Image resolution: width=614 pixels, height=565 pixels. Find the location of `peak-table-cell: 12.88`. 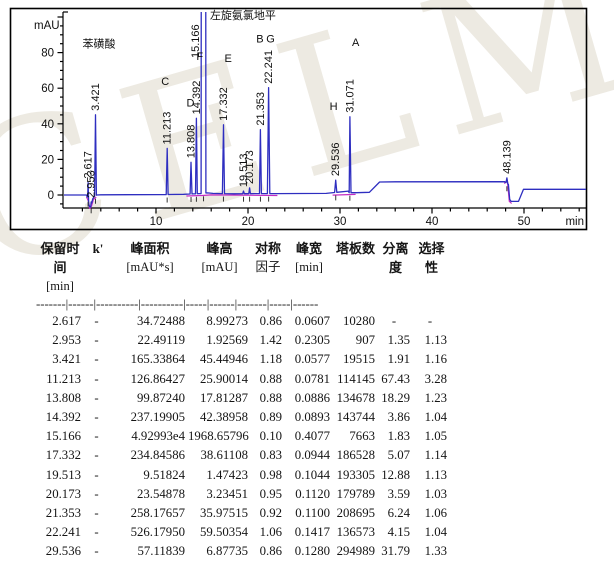

peak-table-cell: 12.88 is located at coordinates (395, 474).